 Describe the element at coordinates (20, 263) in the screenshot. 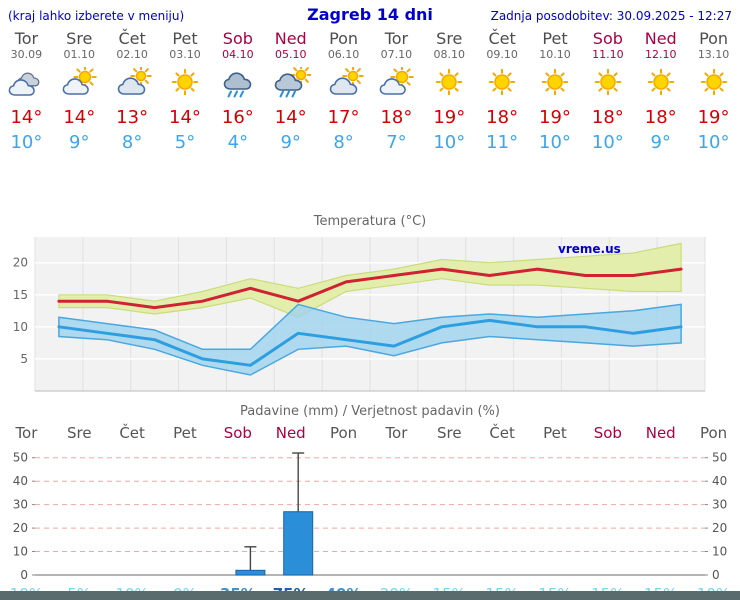

I see `temp-y-tick: 20` at that location.